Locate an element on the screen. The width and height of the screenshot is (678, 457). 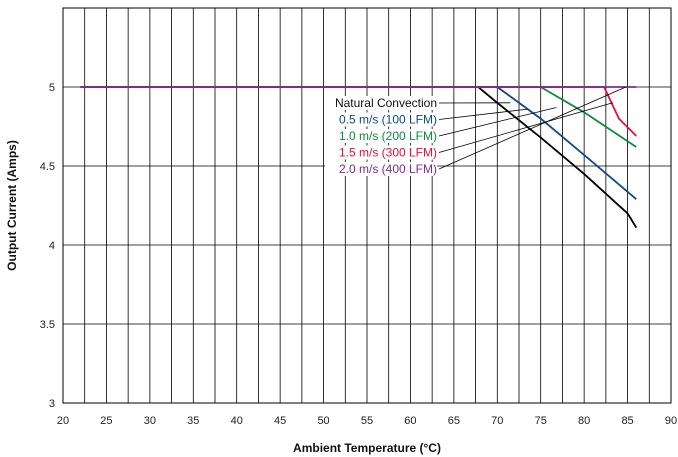
legend-label: 0.5 m/s (100 LFM) is located at coordinates (388, 120).